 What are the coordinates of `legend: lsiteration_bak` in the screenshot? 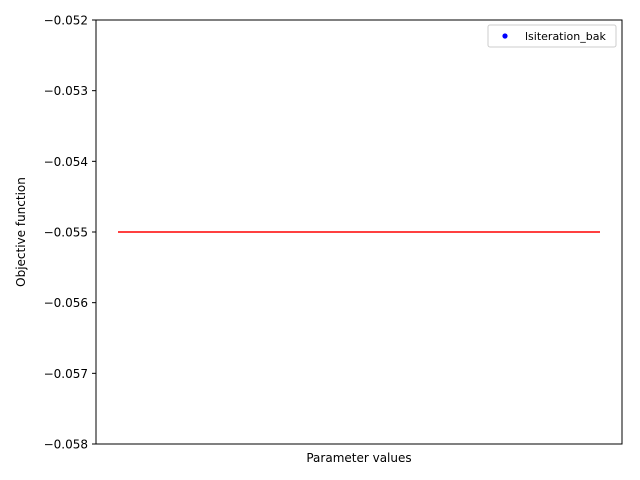 It's located at (552, 36).